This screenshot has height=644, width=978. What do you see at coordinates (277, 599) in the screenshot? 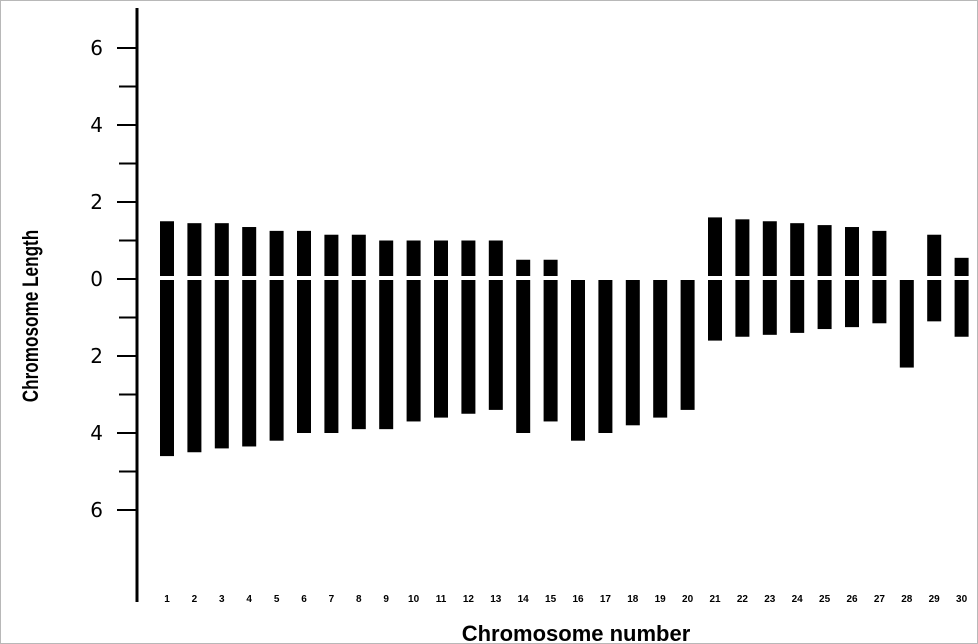
I see `x-tick-label: 5` at bounding box center [277, 599].